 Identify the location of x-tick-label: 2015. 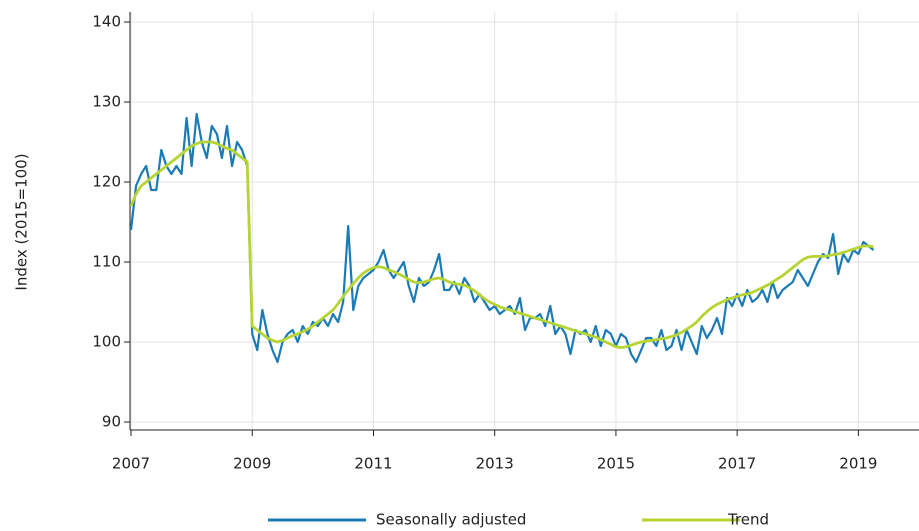
(616, 464).